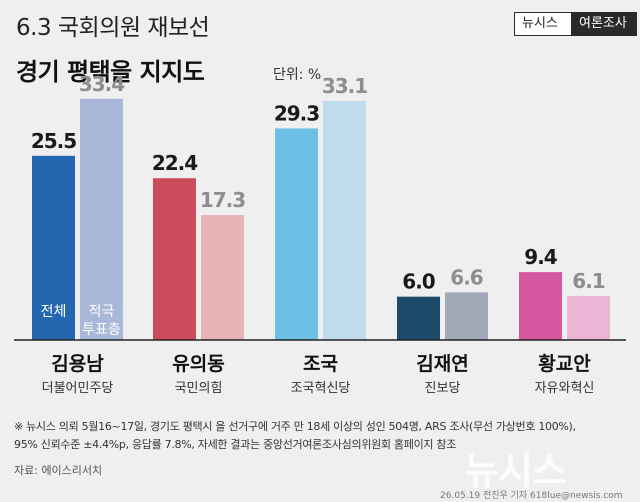 Image resolution: width=640 pixels, height=502 pixels. I want to click on value-label: 6.6, so click(466, 277).